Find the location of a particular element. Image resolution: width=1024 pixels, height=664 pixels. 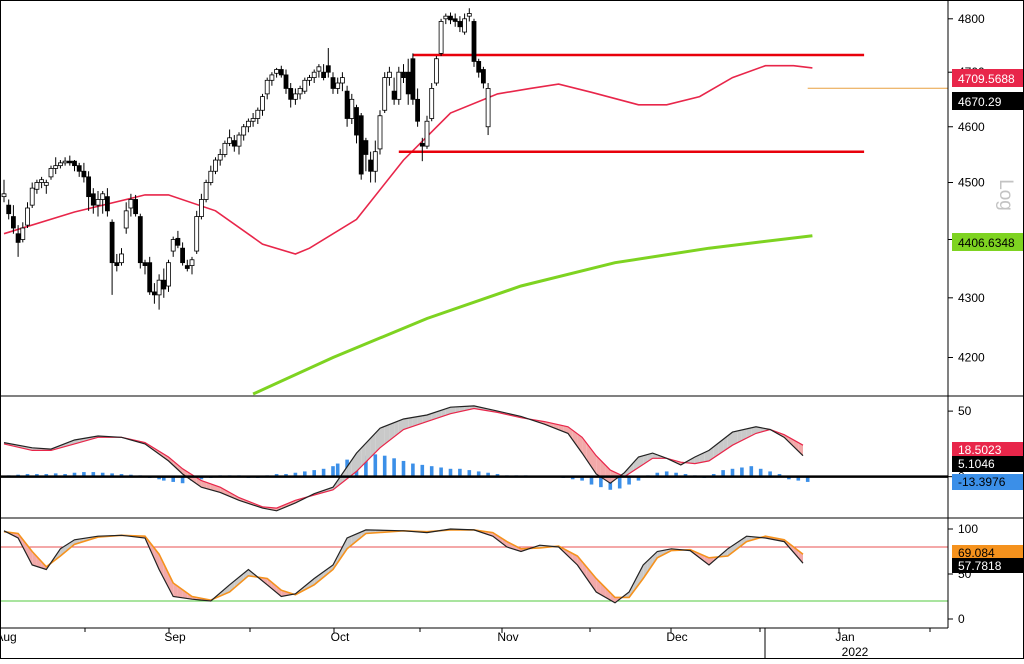

price-tick-label: 4200 is located at coordinates (971, 358).